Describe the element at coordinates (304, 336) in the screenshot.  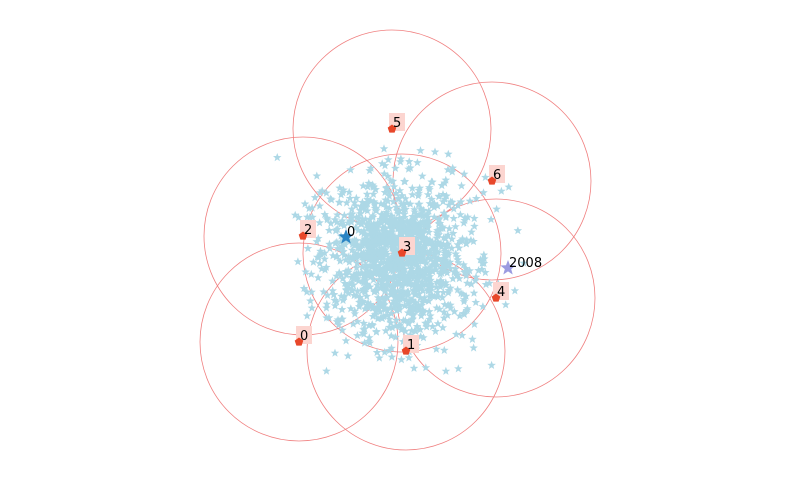
I see `anchor-label-0: 0` at that location.